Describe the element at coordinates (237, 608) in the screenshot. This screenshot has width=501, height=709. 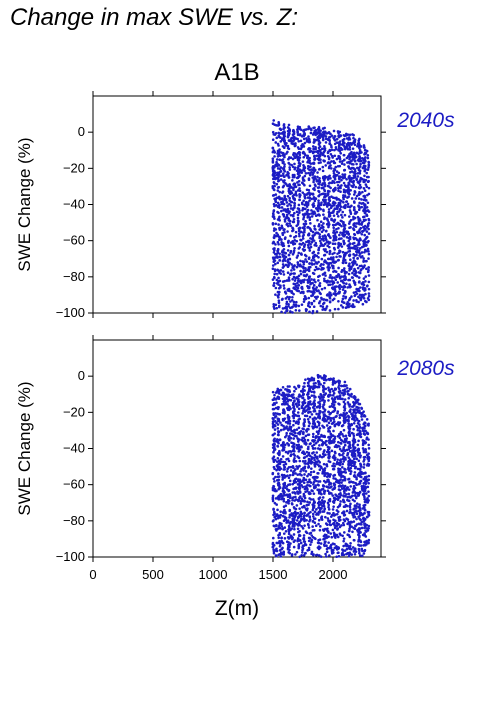
I see `x-axis-label: Z(m)` at that location.